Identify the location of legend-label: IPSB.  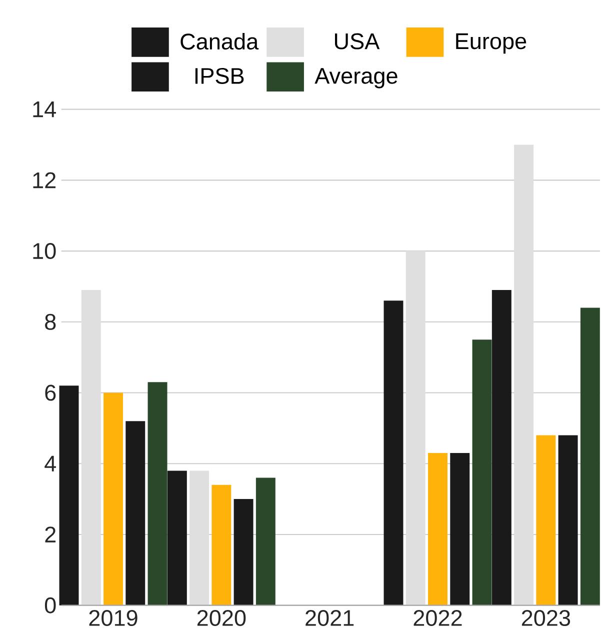
(220, 76).